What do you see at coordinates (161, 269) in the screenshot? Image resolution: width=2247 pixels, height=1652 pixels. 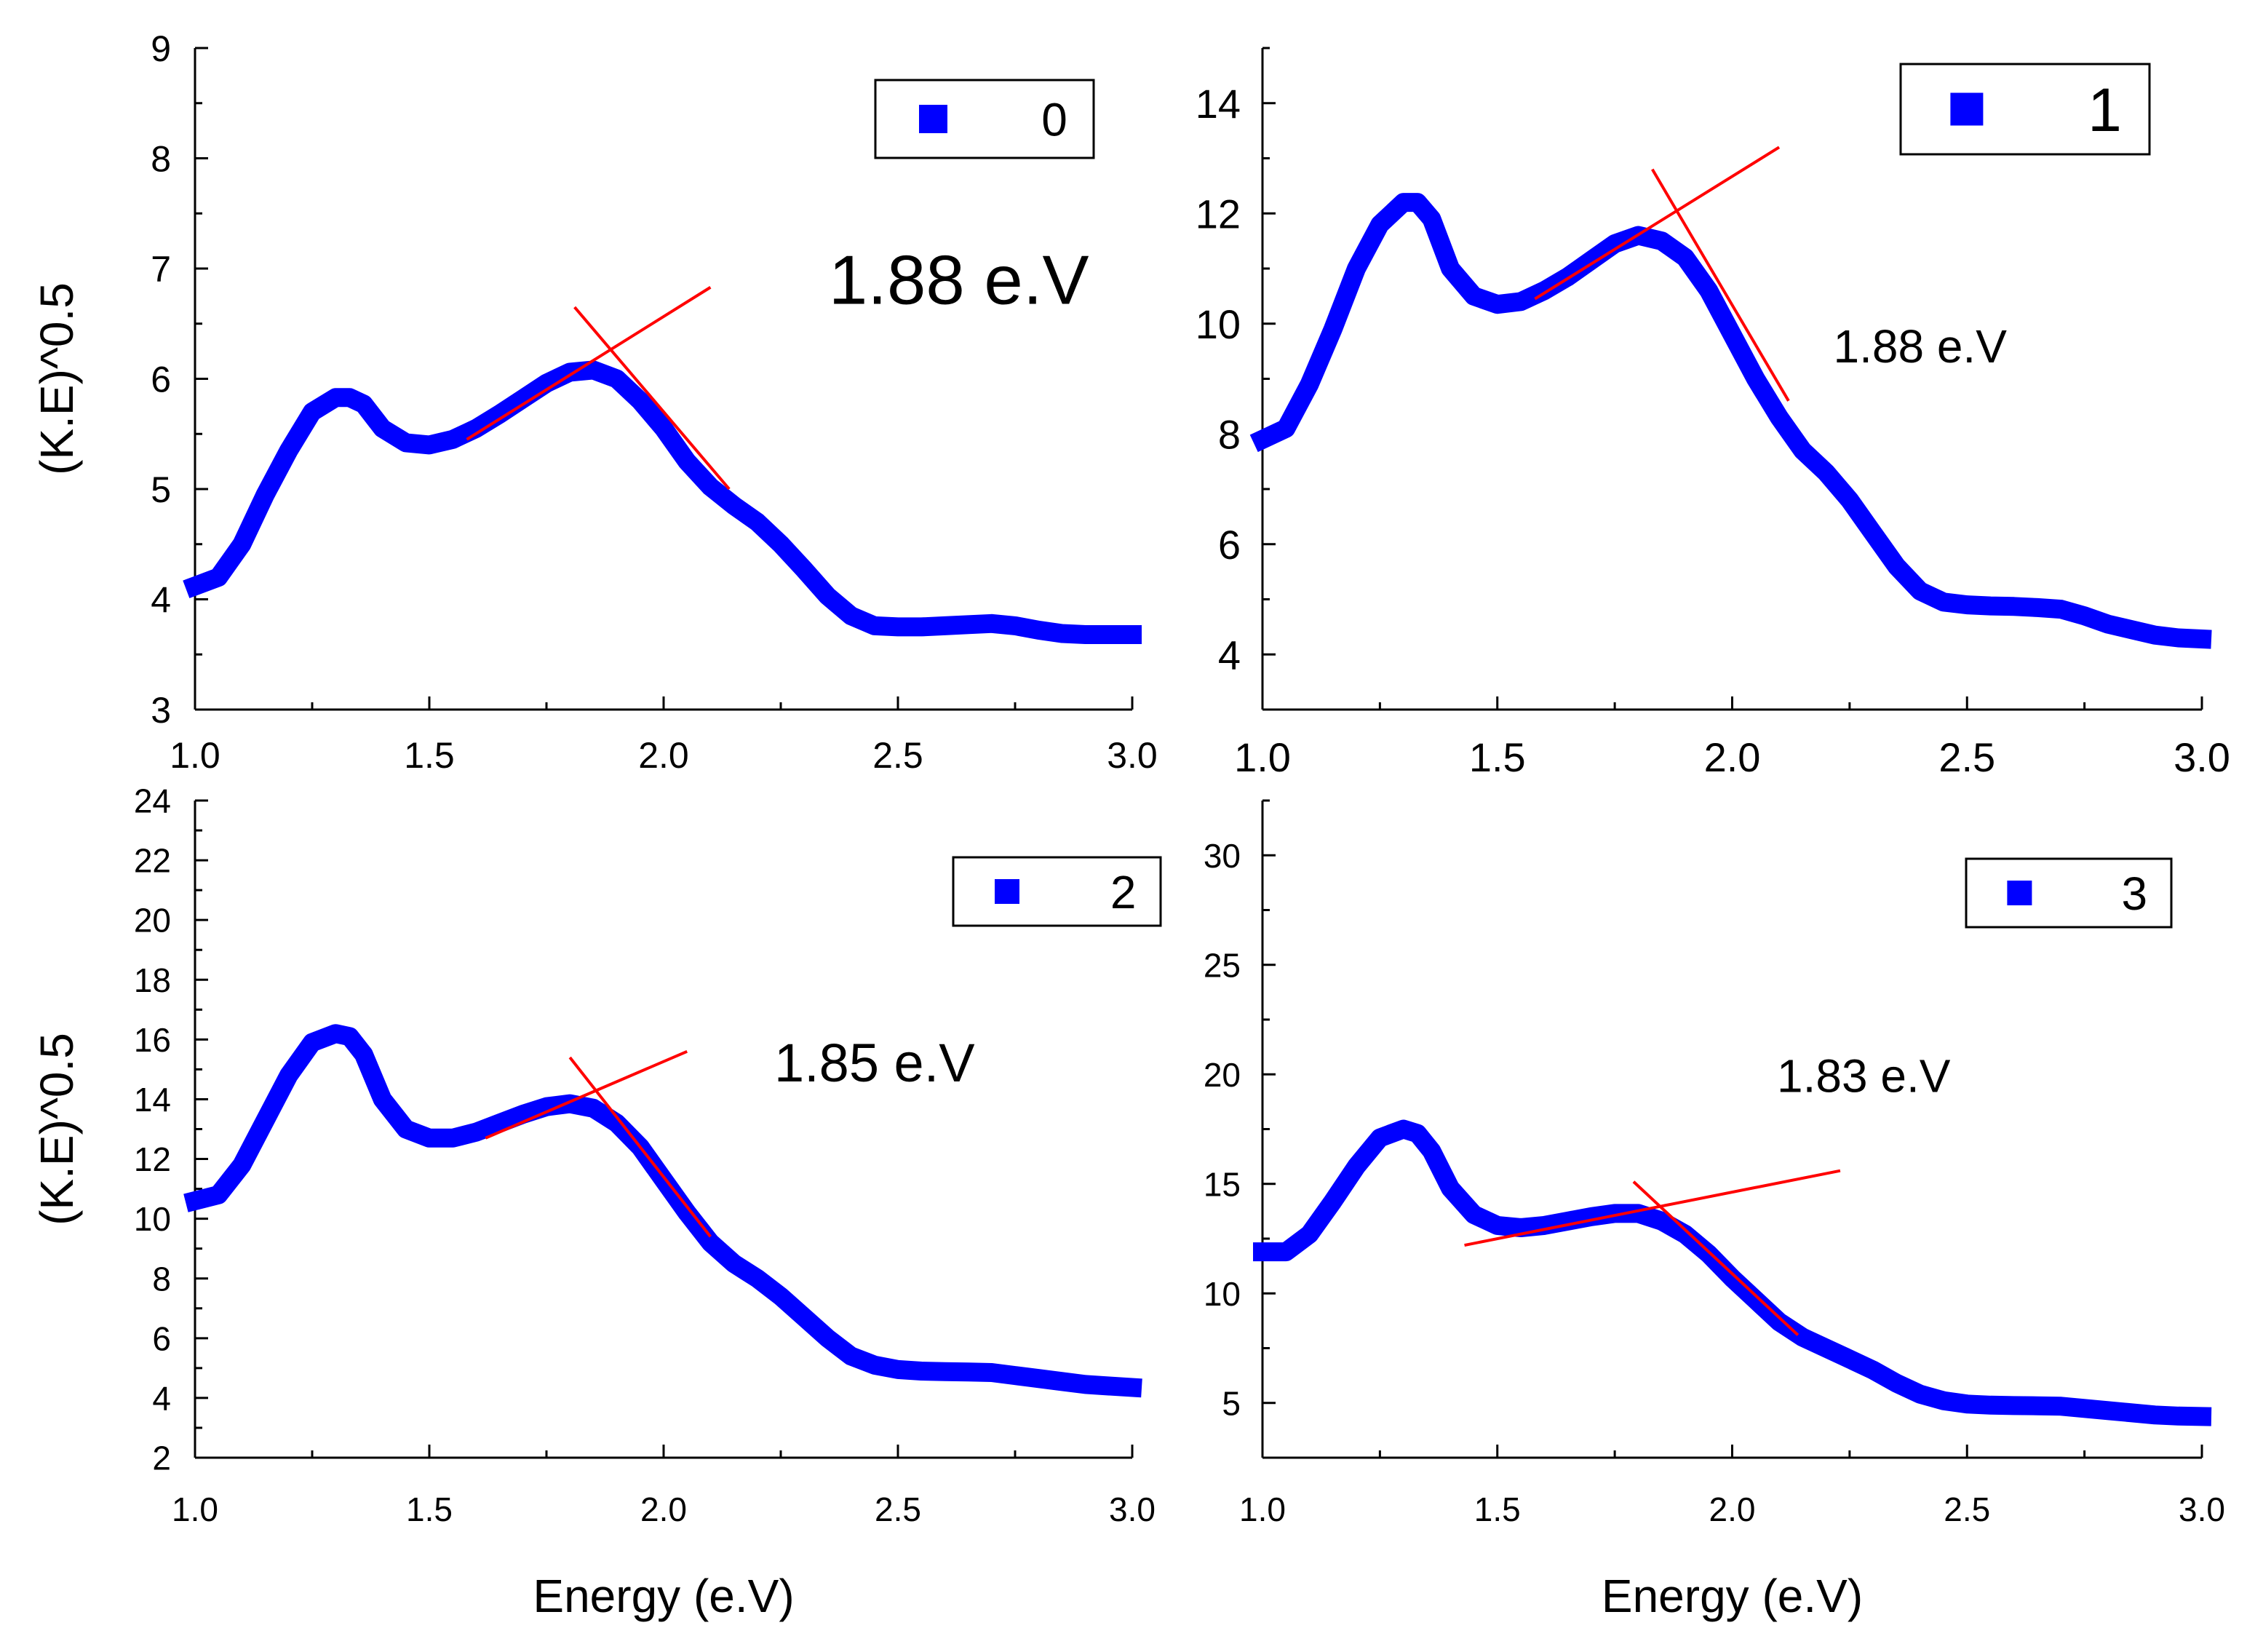 I see `y-tick-label: 7` at bounding box center [161, 269].